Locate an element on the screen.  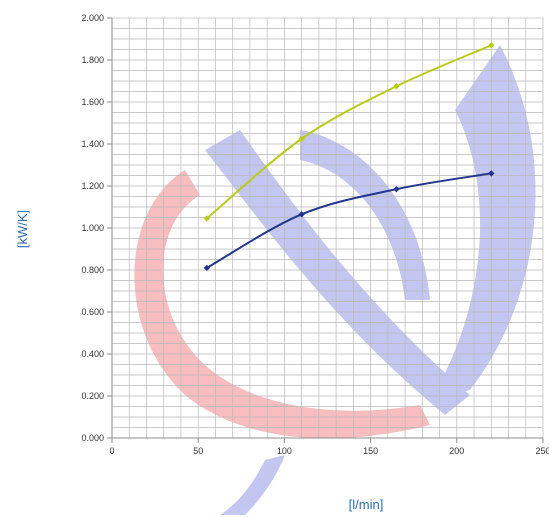
x-axis-label: [l/min] is located at coordinates (366, 504).